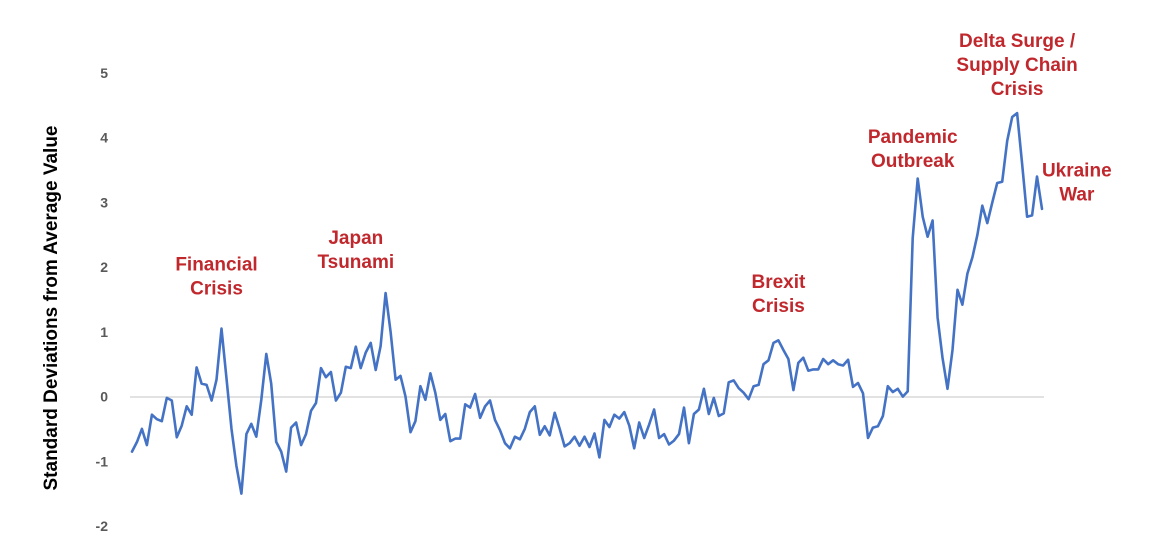  Describe the element at coordinates (913, 161) in the screenshot. I see `annotation-line: Outbreak` at that location.